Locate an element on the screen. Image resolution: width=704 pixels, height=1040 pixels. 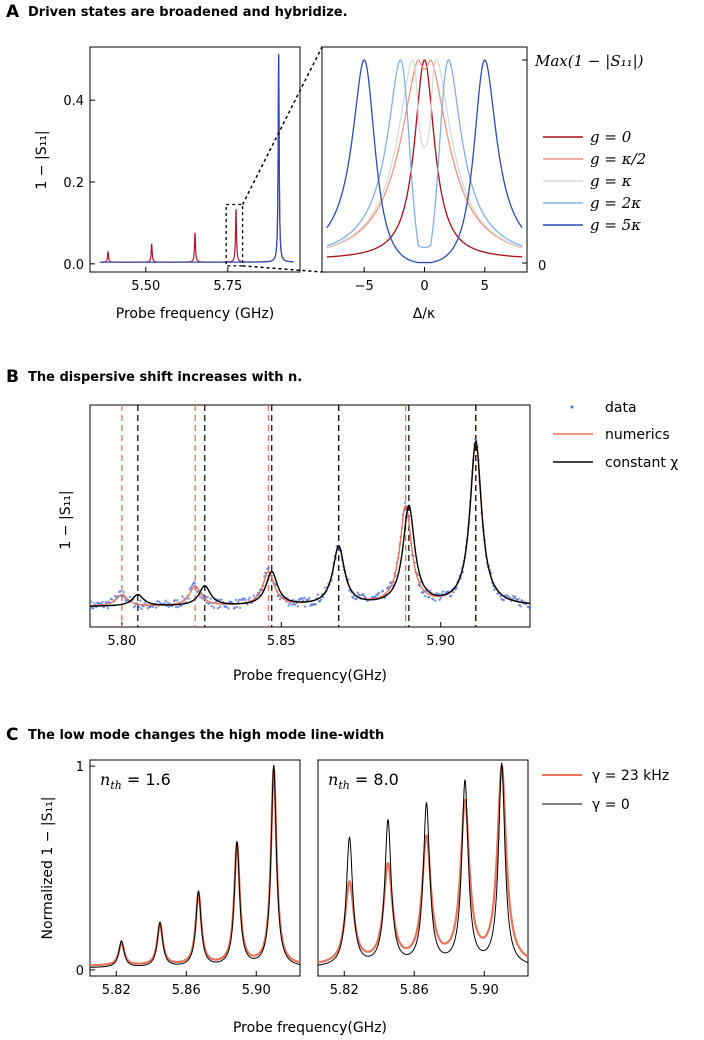
panel-a-ytick-label: 0.0 is located at coordinates (73, 265).